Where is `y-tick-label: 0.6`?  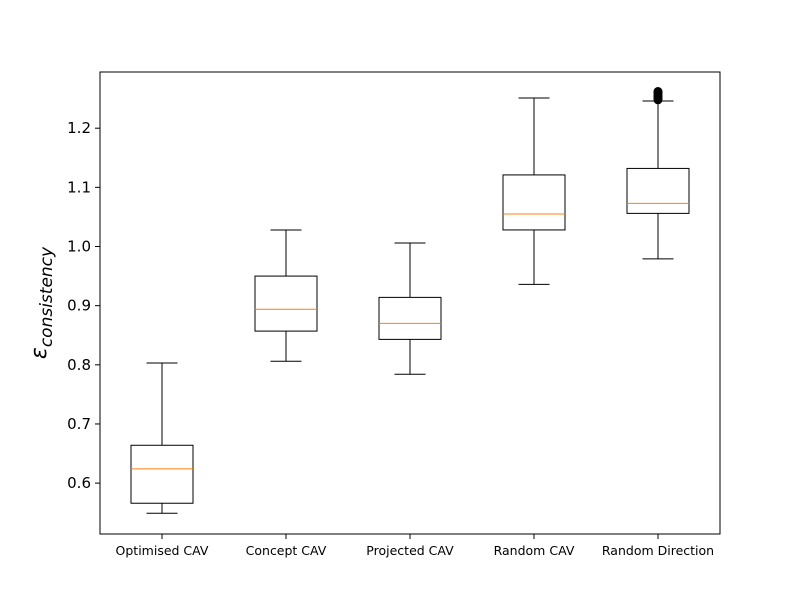
y-tick-label: 0.6 is located at coordinates (79, 483).